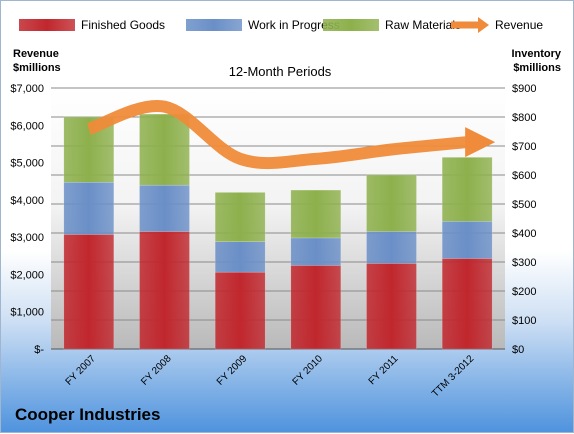  What do you see at coordinates (423, 25) in the screenshot?
I see `legend-label: Raw Materials` at bounding box center [423, 25].